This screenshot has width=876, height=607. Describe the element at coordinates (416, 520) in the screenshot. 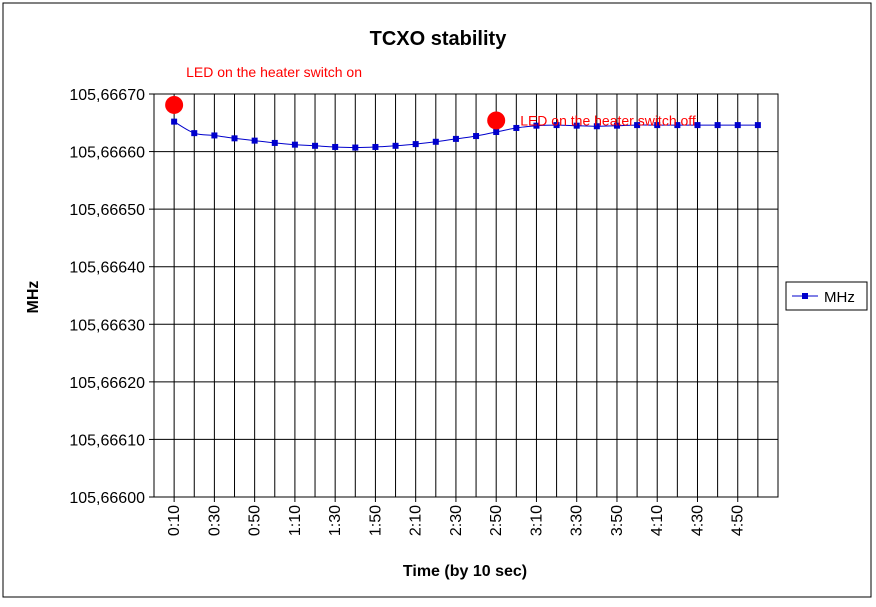

I see `x-tick-label: 2:10` at that location.